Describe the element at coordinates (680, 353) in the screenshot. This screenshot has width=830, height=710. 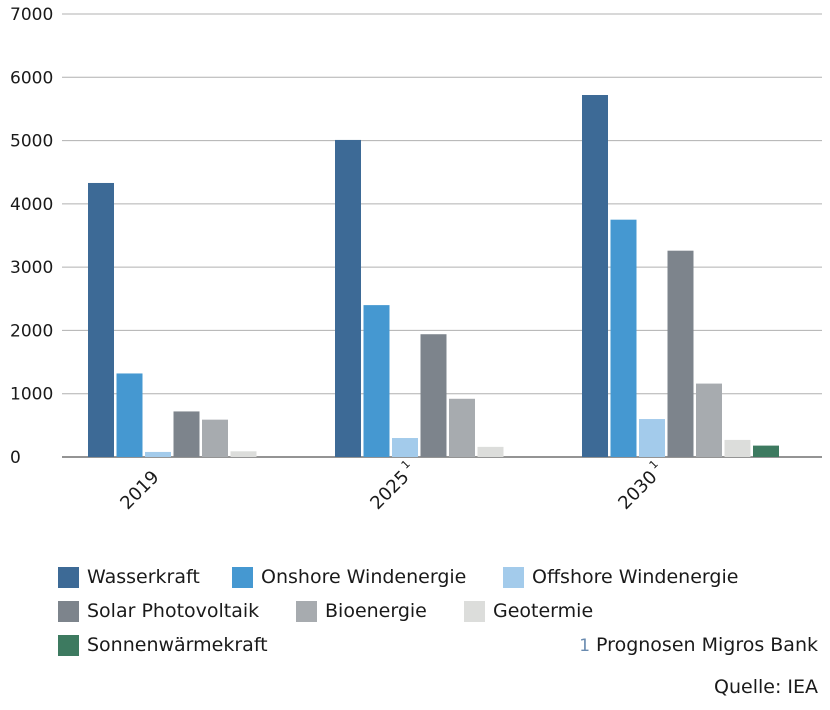
I see `bar-solar-photovoltaik-2030` at that location.